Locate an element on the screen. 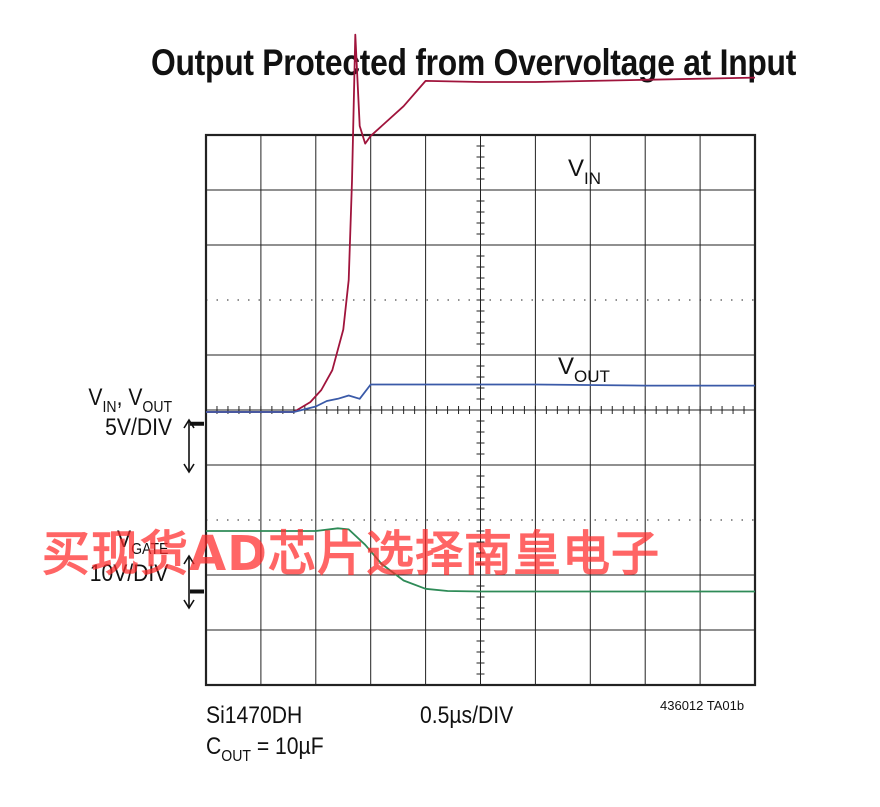 Image resolution: width=880 pixels, height=807 pixels. vgate-scale-label: 10V/DIV is located at coordinates (128, 573).